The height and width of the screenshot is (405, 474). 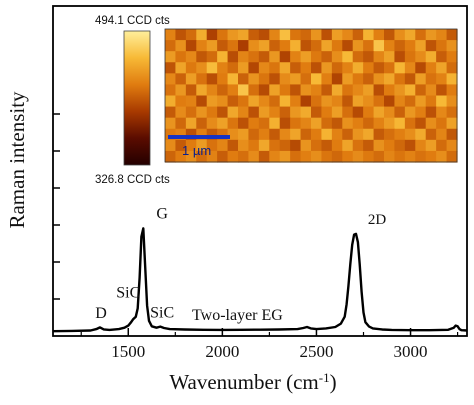 I want to click on x-tick-label-1500: 1500, so click(x=128, y=351).